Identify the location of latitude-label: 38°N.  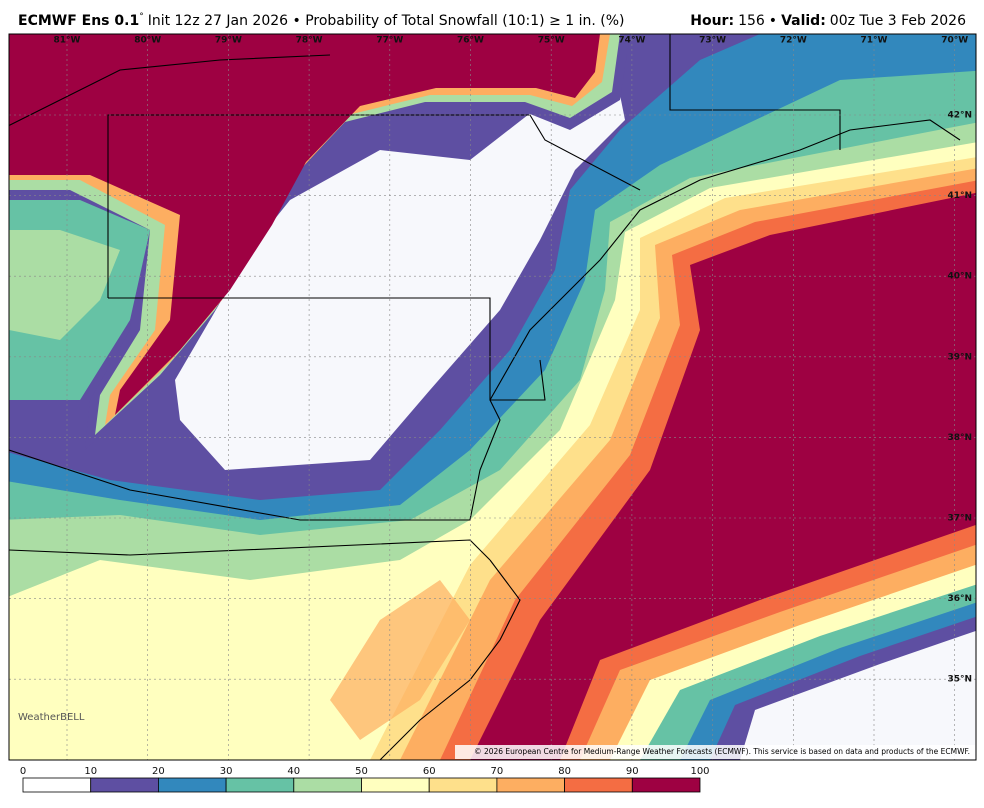
(959, 438).